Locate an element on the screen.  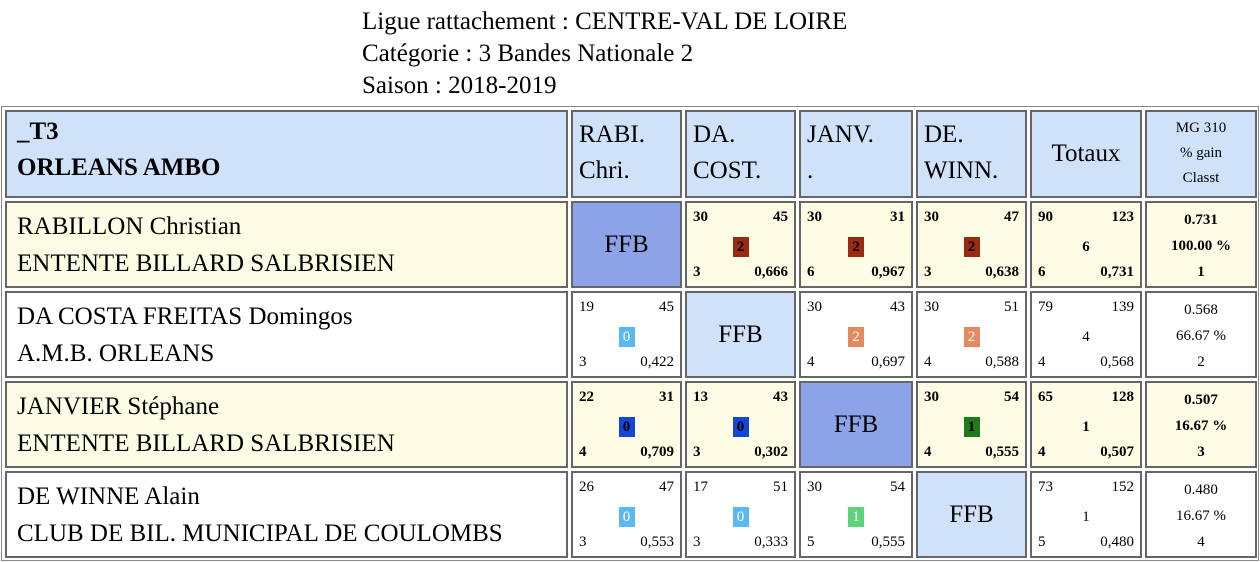
match-average: 0,588 is located at coordinates (1002, 362).